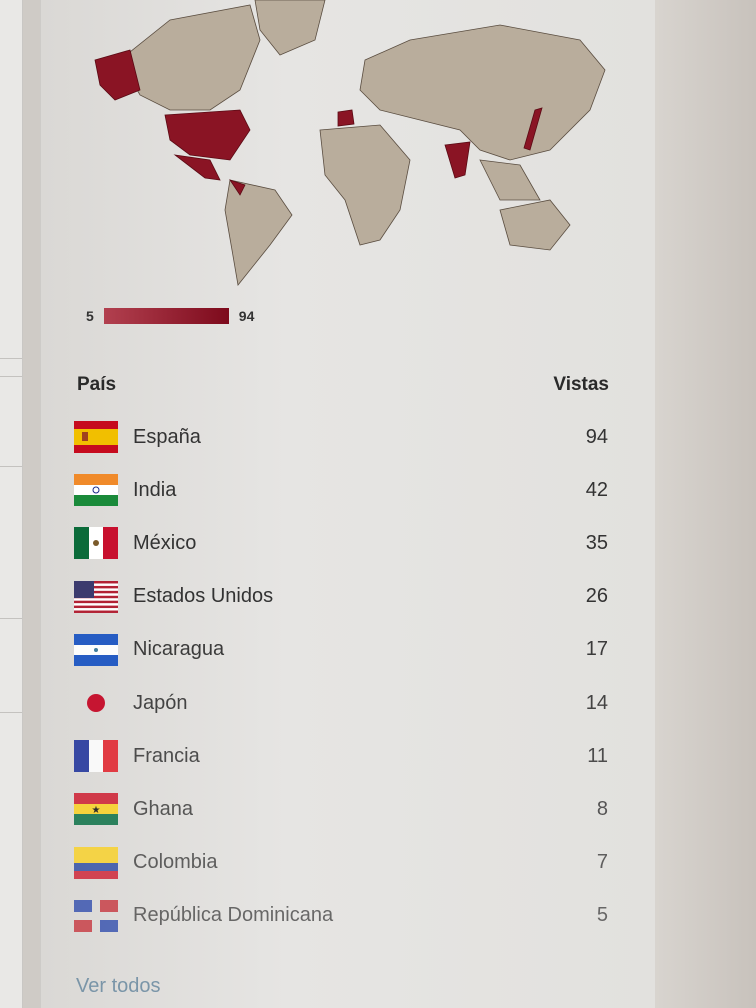  What do you see at coordinates (596, 702) in the screenshot?
I see `views-count: 14` at bounding box center [596, 702].